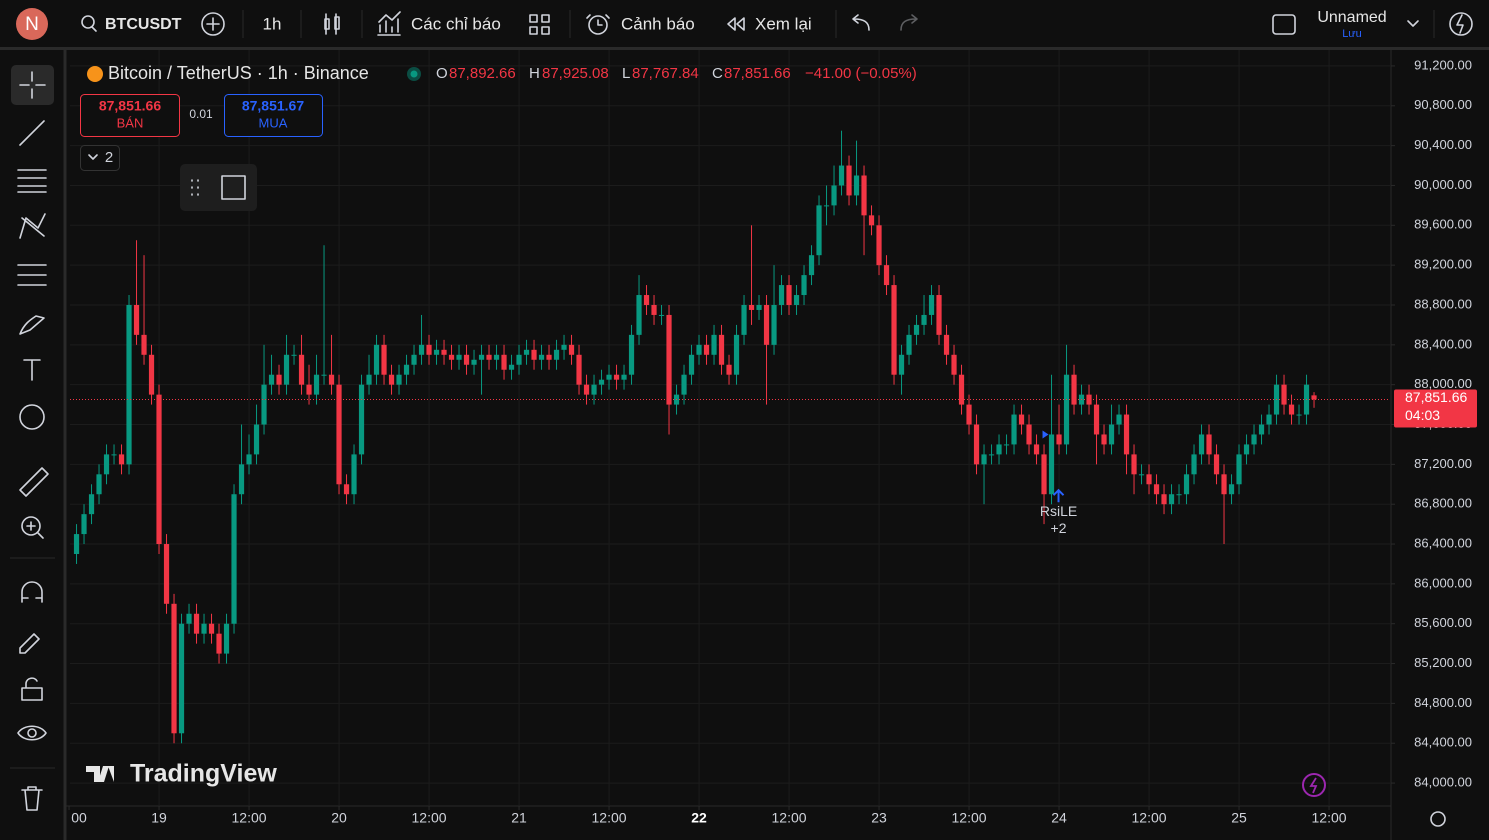 The image size is (1489, 840). Describe the element at coordinates (658, 23) in the screenshot. I see `alerts-button: Cảnh báo` at that location.